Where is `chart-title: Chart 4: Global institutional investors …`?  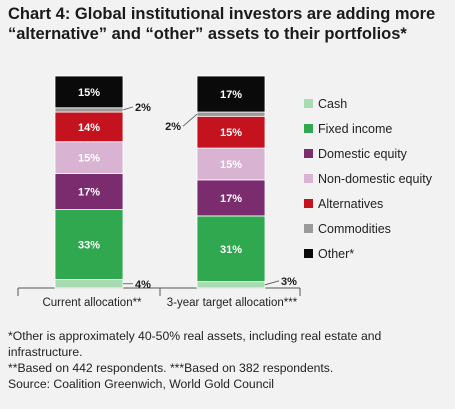
chart-title: Chart 4: Global institutional investors … is located at coordinates (222, 24).